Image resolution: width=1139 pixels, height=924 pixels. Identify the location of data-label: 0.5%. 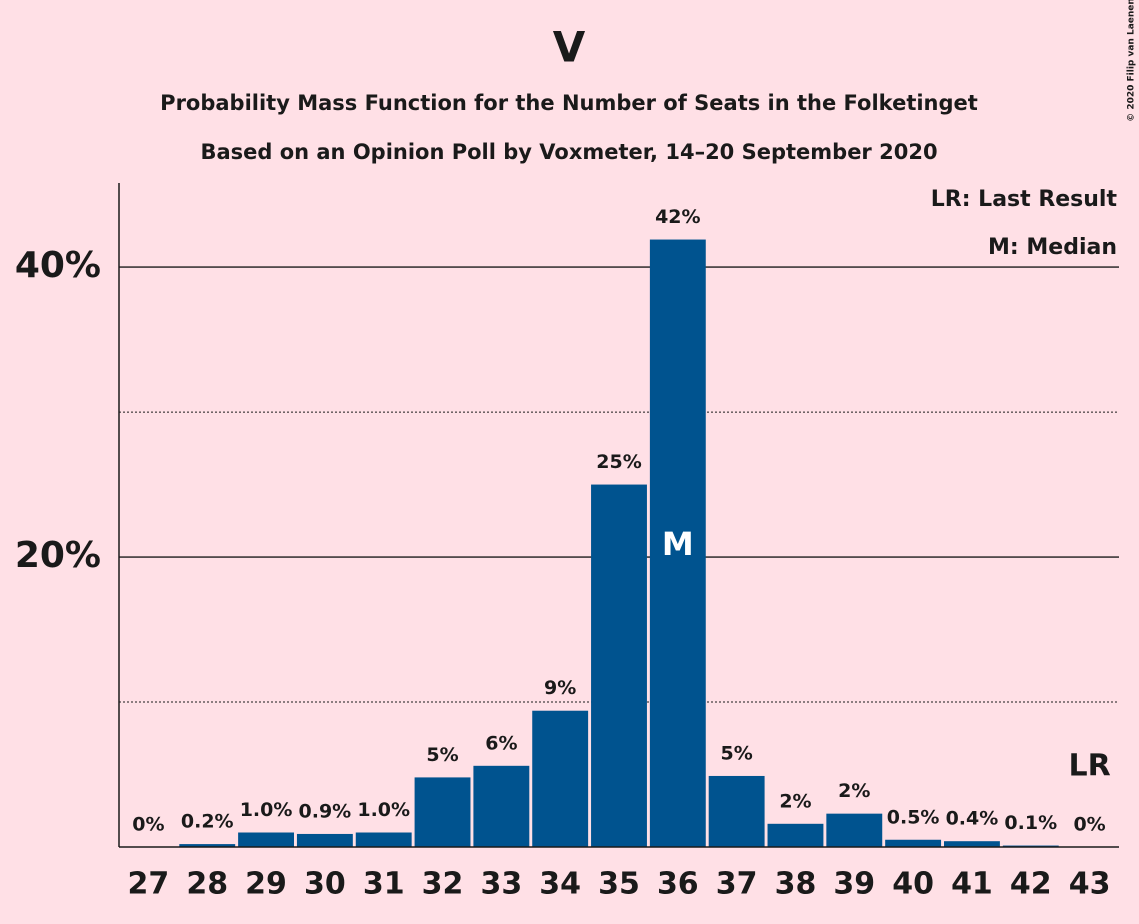
(913, 817).